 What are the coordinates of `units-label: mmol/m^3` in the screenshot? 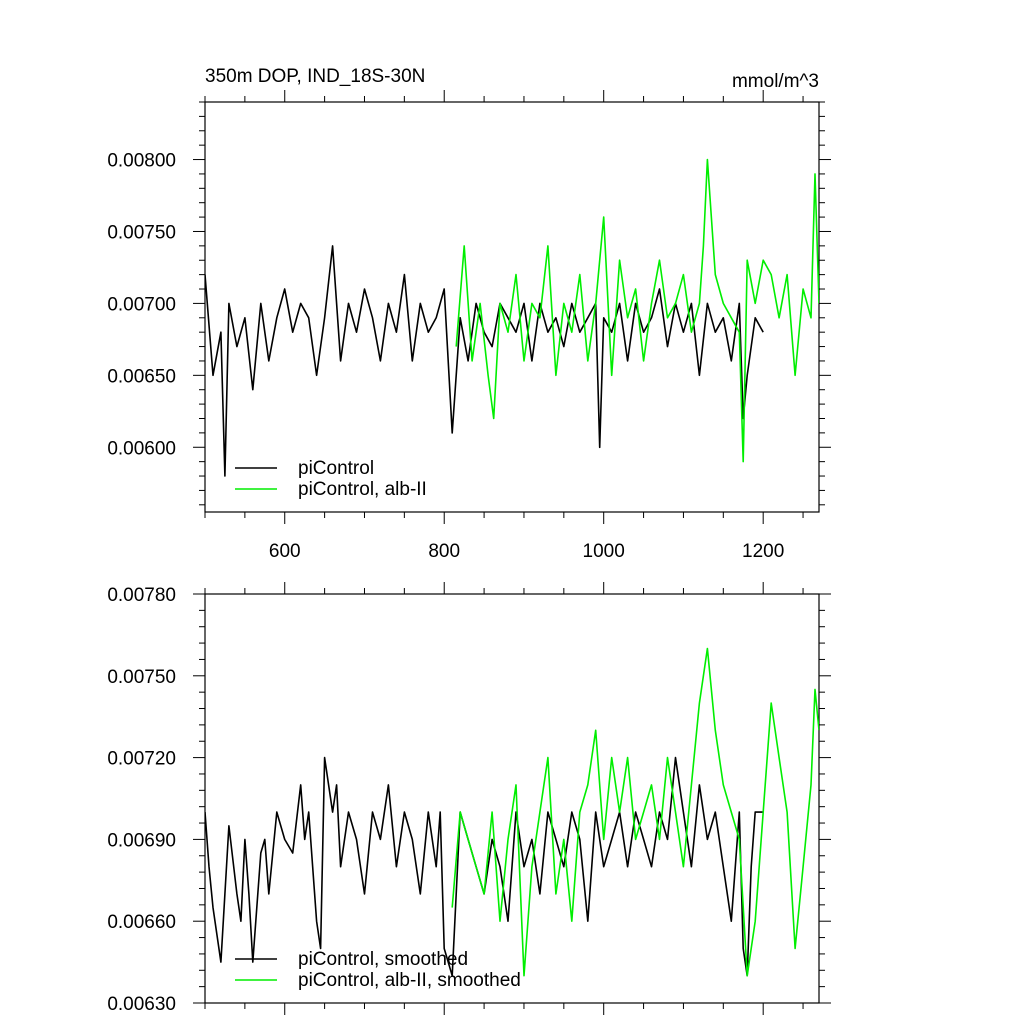 It's located at (775, 81).